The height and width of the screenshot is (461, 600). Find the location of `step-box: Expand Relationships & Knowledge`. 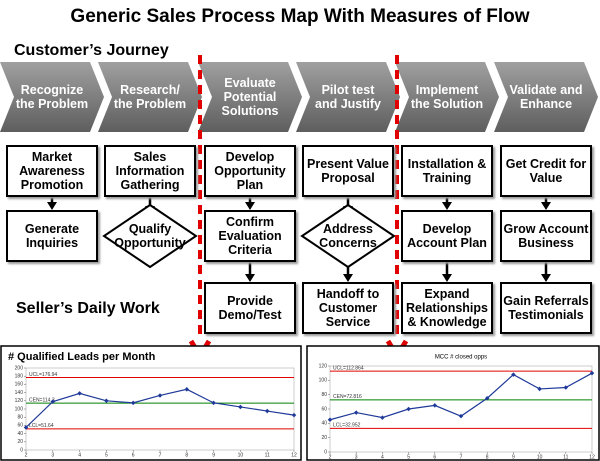

step-box: Expand Relationships & Knowledge is located at coordinates (447, 308).